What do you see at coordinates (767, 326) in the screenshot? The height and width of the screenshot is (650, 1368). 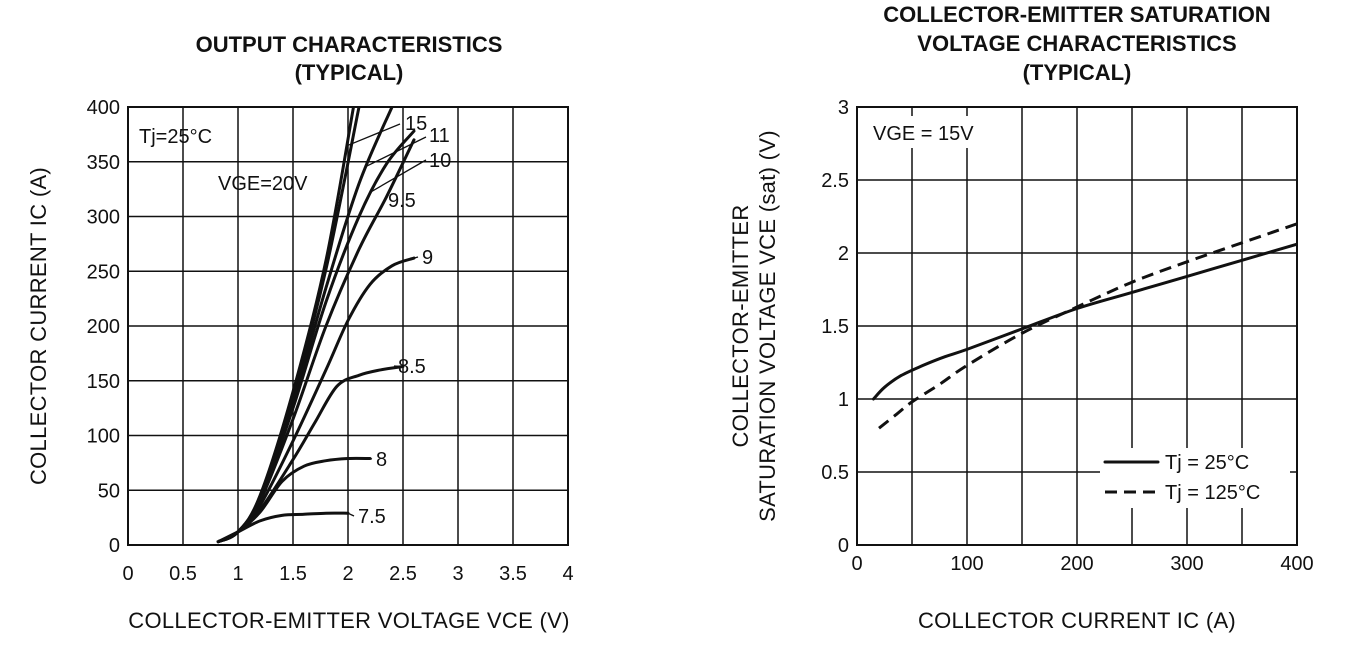 I see `chart2-ylabel: SATURATION VOLTAGE VCE (sat) (V)` at bounding box center [767, 326].